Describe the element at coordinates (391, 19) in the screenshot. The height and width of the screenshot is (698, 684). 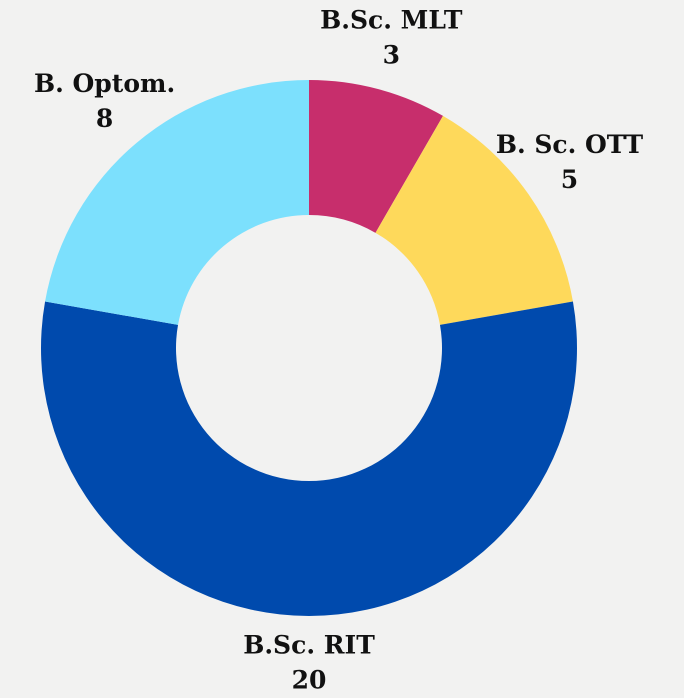
I see `slice-label: B.Sc. MLT` at that location.